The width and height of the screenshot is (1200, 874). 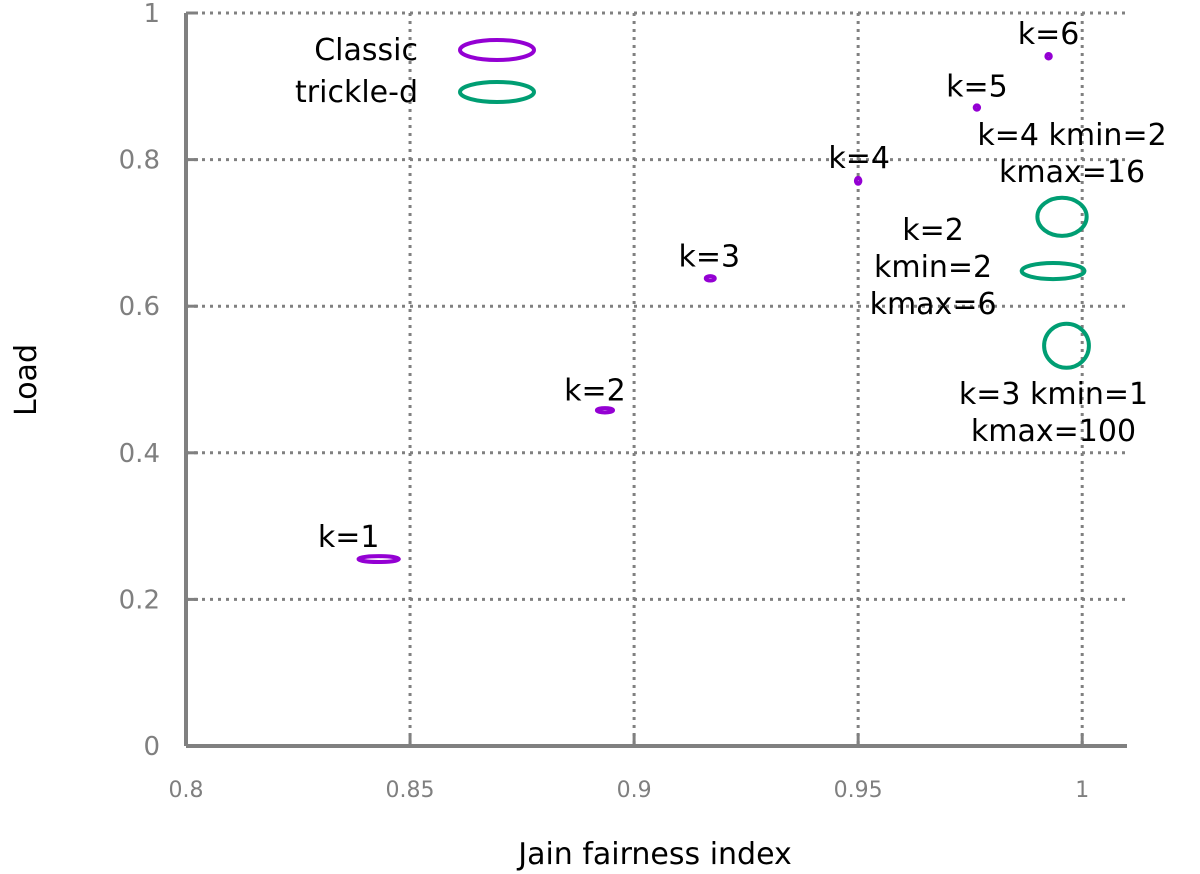 I want to click on data-label-line: k=6, so click(x=1049, y=34).